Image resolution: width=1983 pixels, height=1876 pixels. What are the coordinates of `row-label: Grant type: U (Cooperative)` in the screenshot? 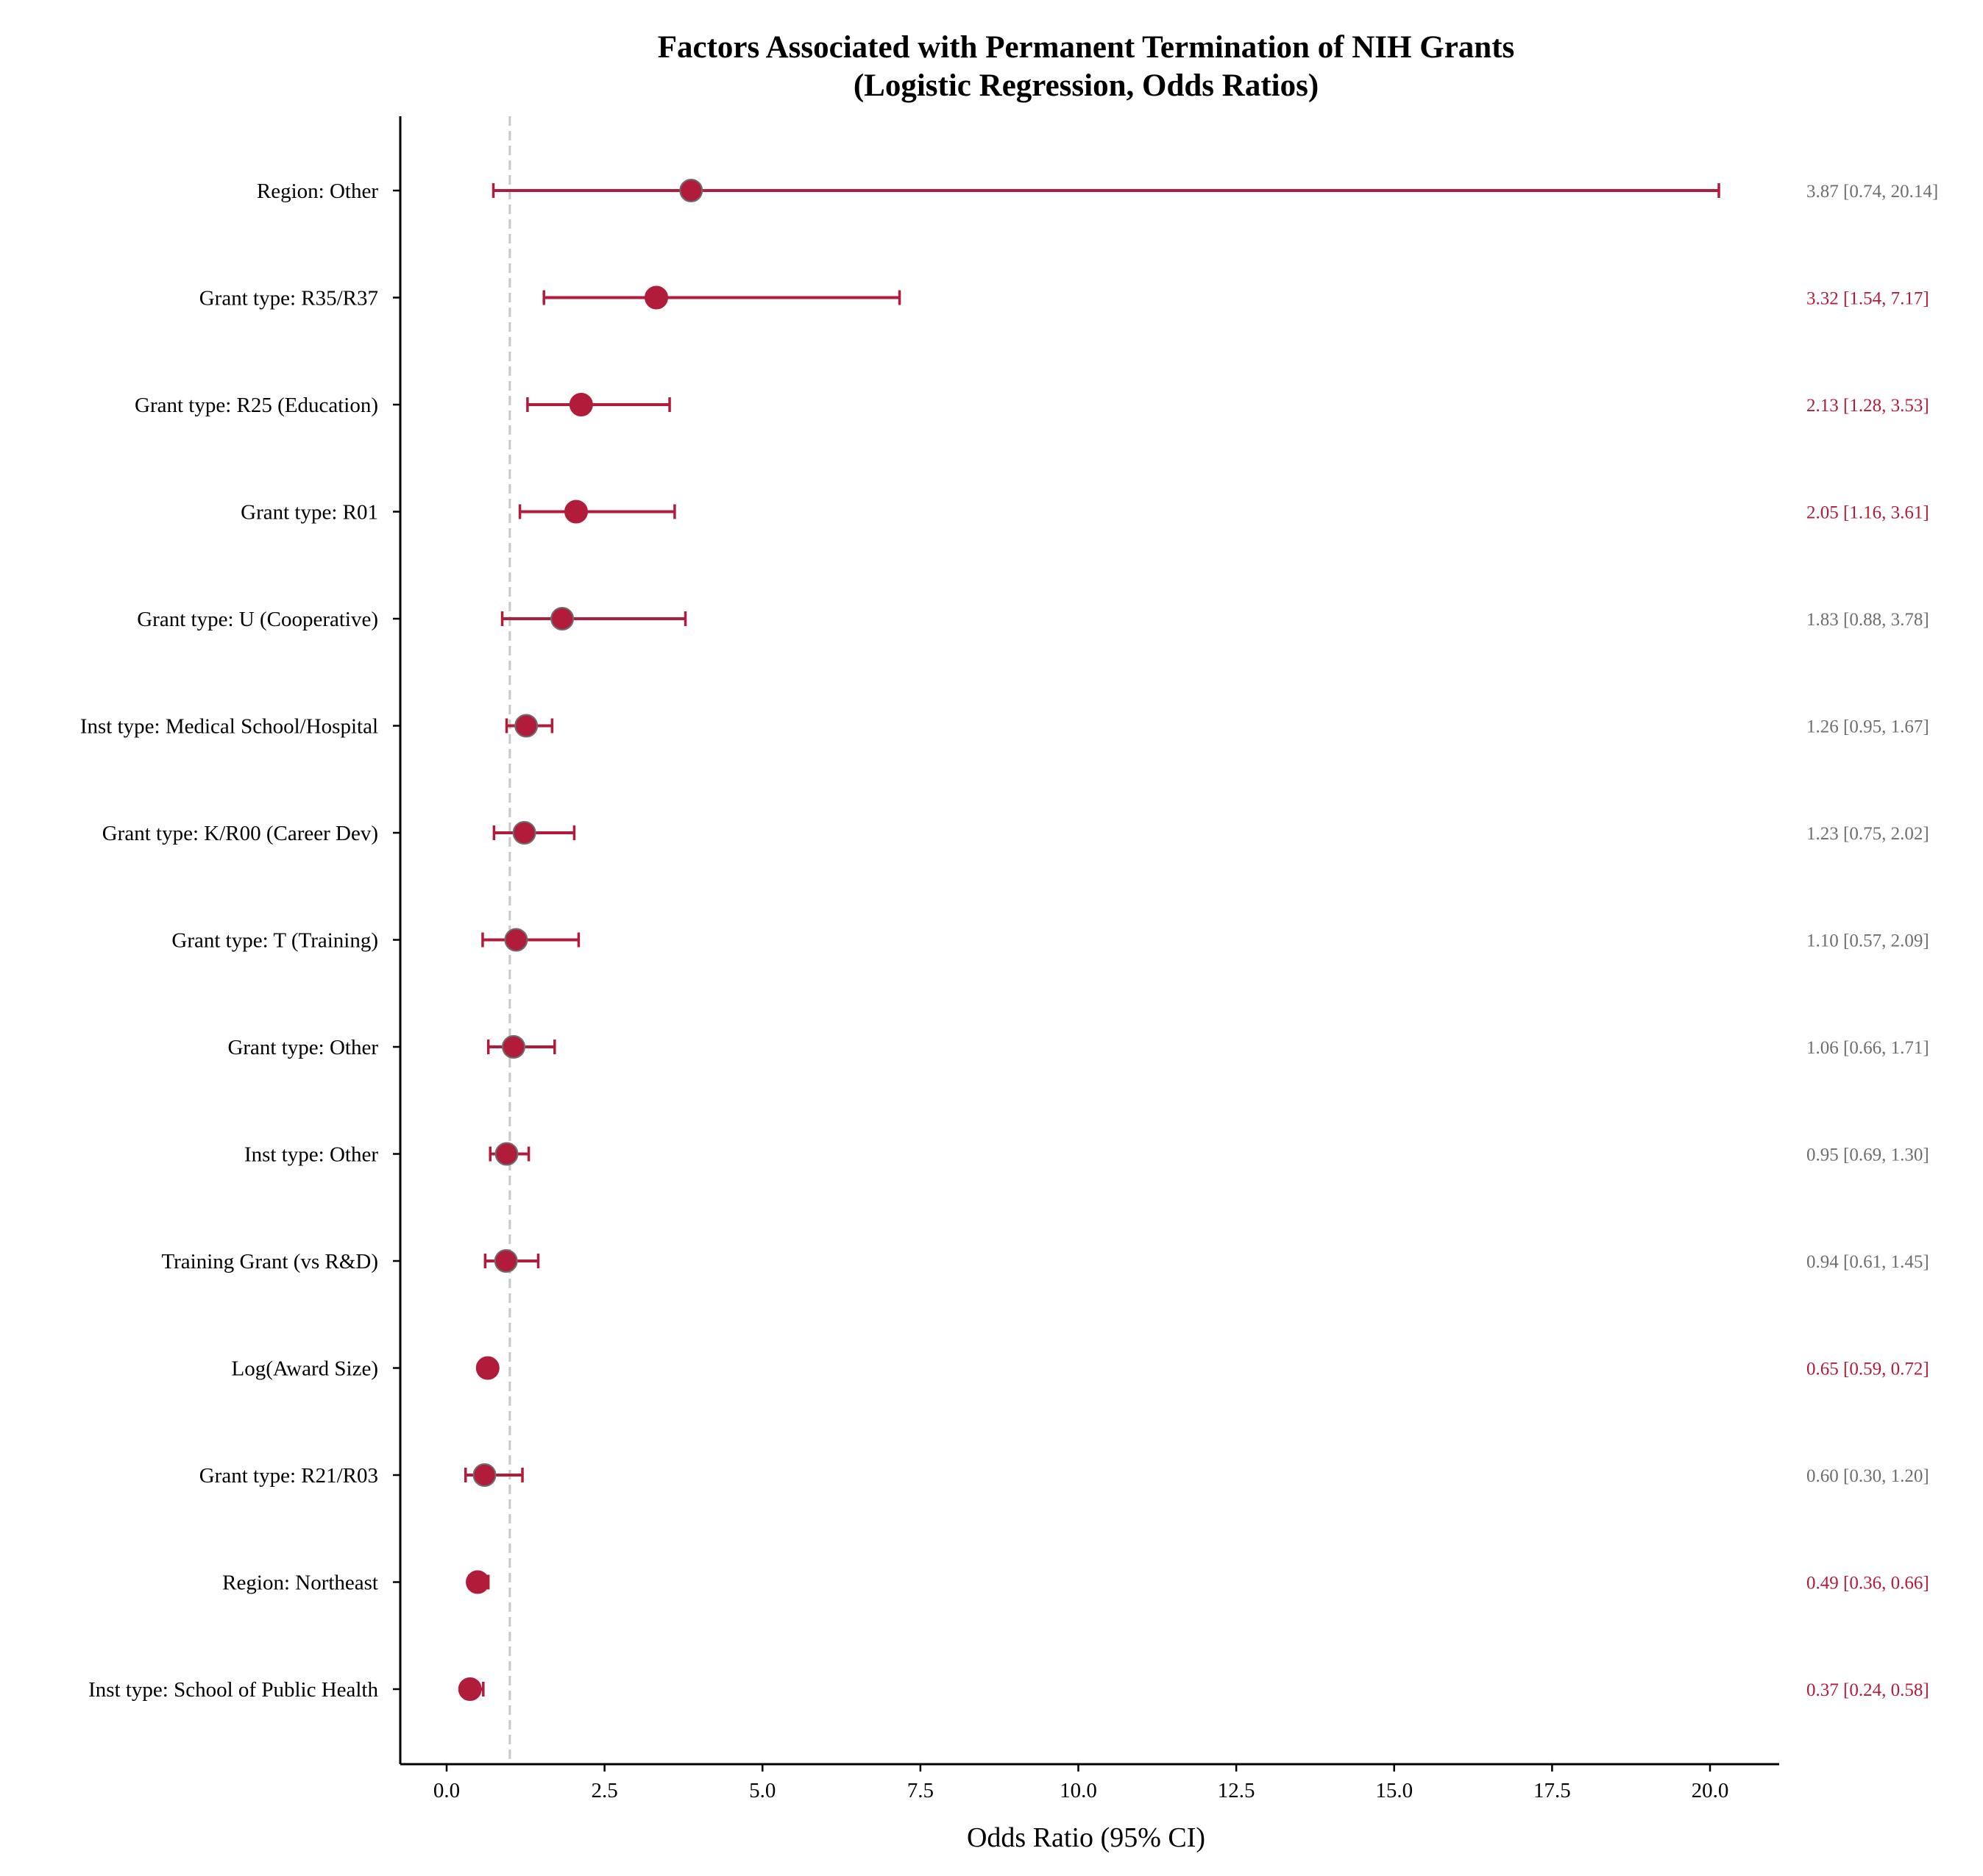 It's located at (257, 619).